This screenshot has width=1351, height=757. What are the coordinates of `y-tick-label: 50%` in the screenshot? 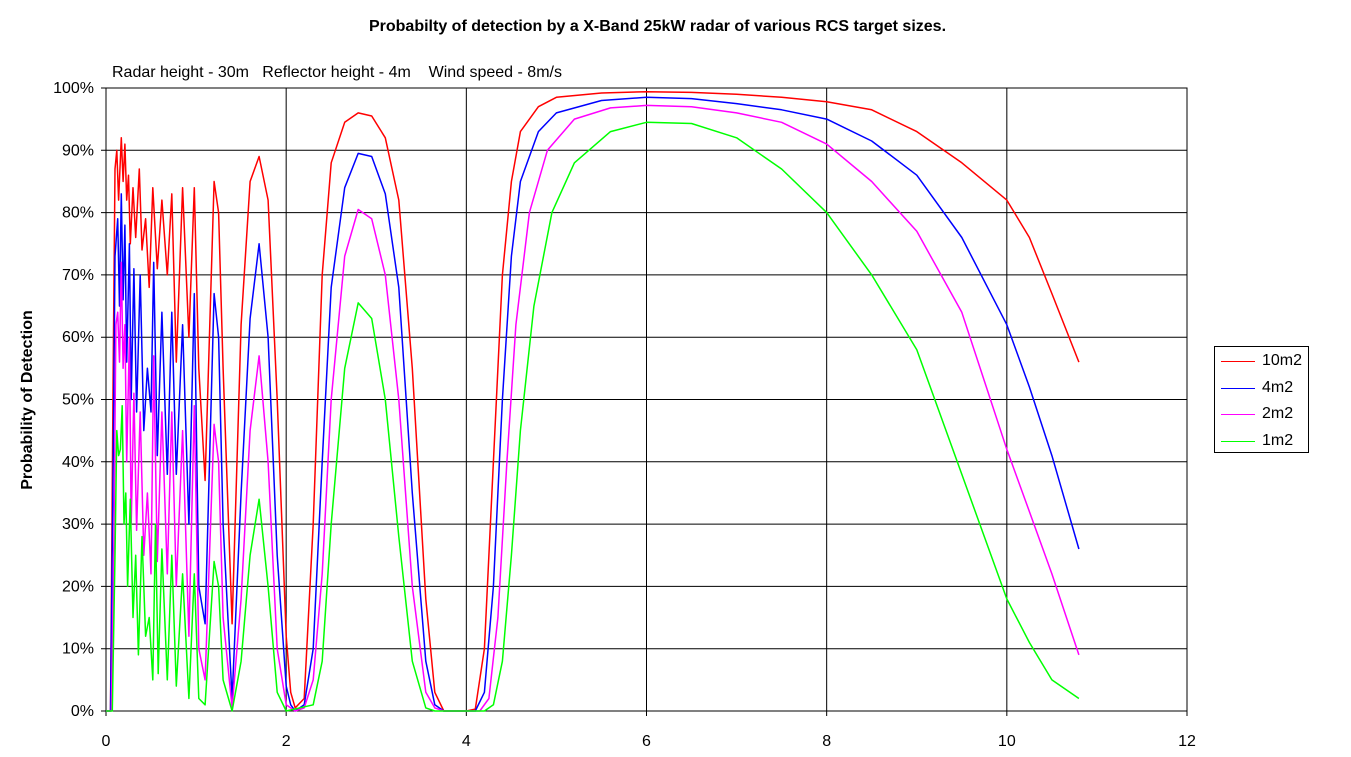 It's located at (78, 400).